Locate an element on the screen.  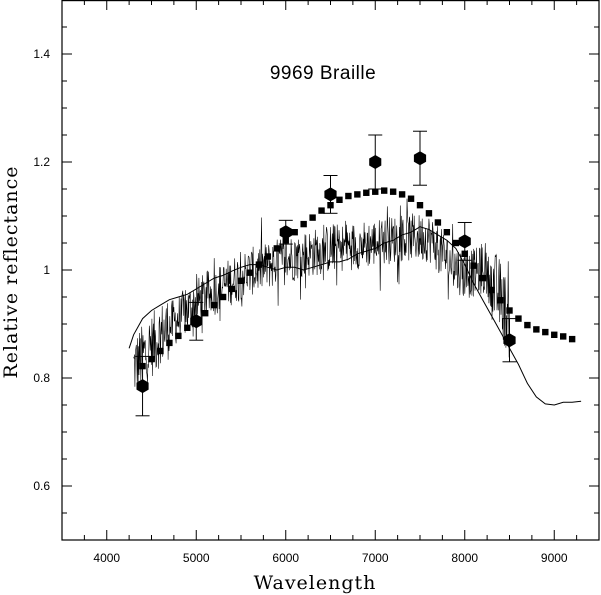
x-tick-label: 7000 is located at coordinates (375, 558).